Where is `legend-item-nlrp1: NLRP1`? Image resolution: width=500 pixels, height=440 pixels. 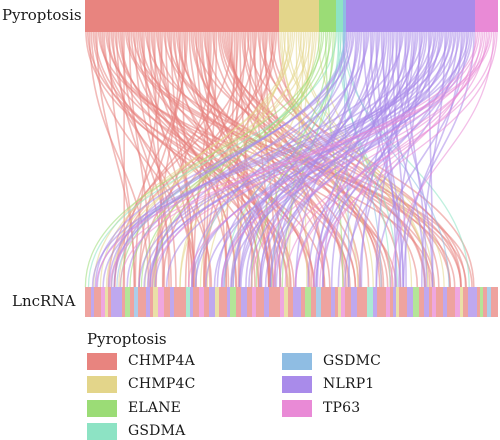
legend-item-nlrp1: NLRP1 is located at coordinates (328, 384).